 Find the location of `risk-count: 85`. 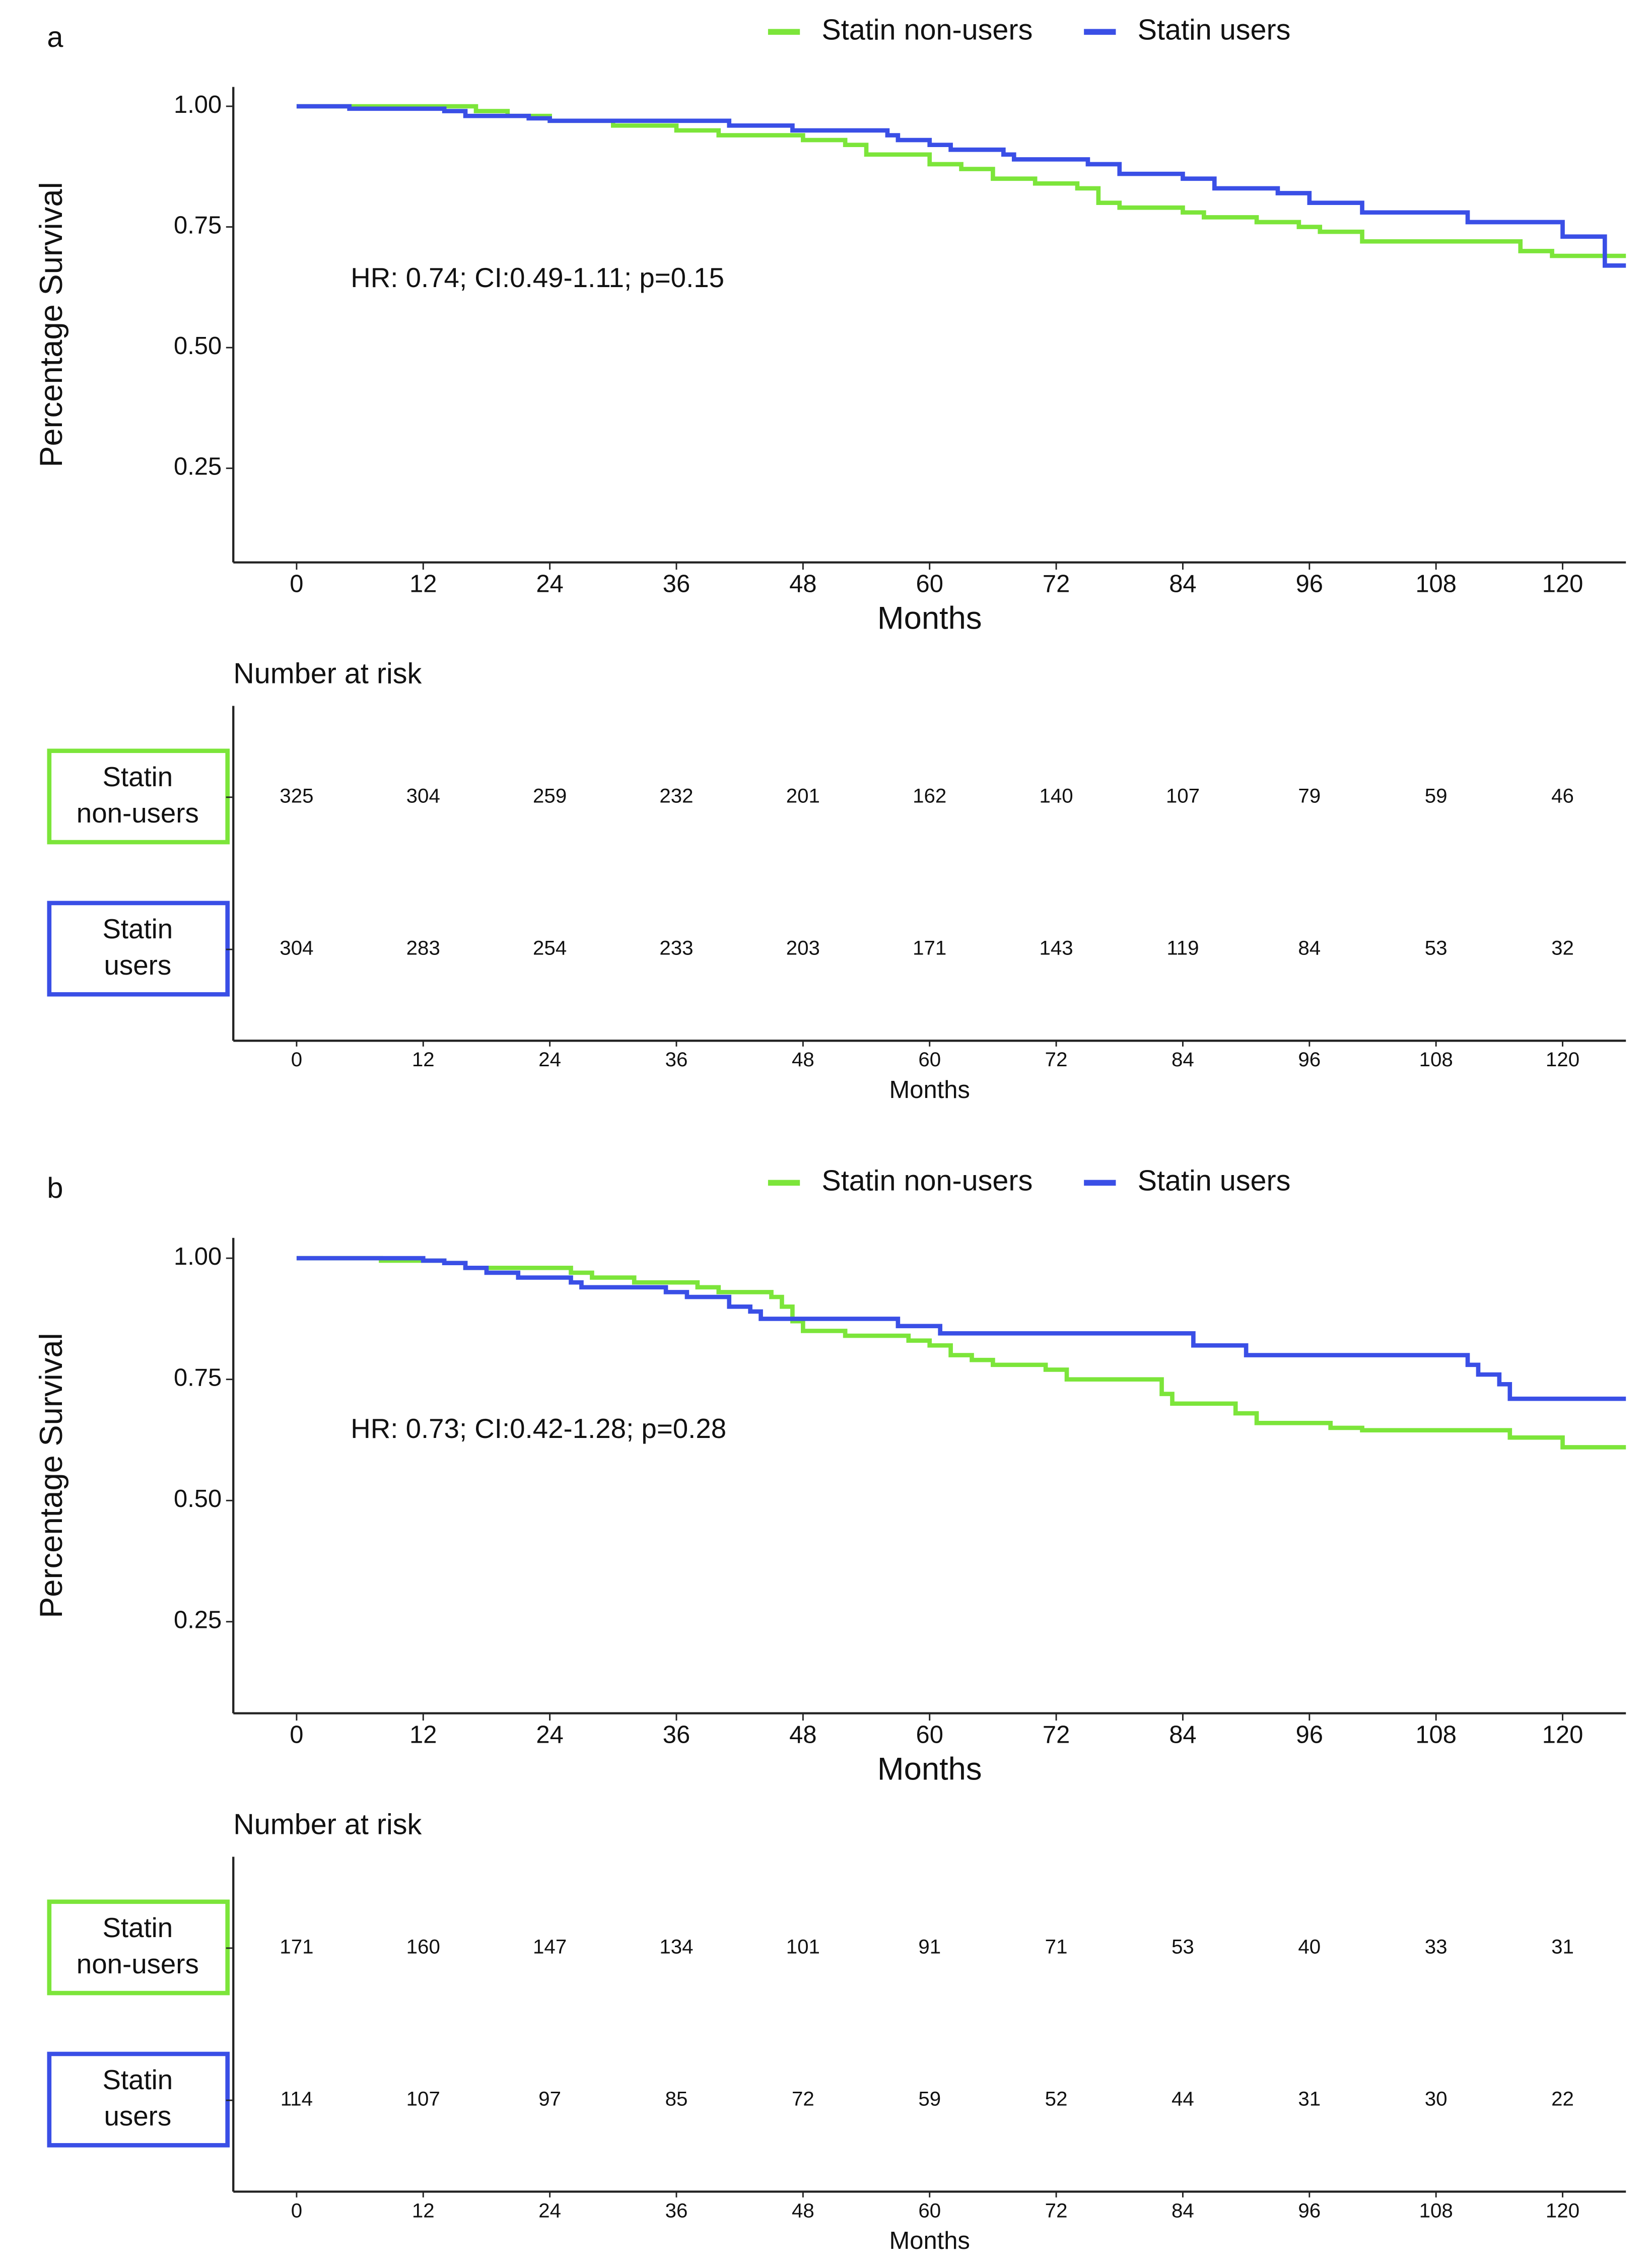

risk-count: 85 is located at coordinates (676, 2099).